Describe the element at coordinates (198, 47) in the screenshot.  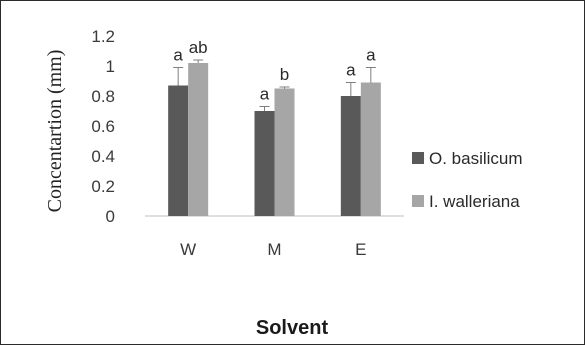
I see `significance-label: ab` at that location.